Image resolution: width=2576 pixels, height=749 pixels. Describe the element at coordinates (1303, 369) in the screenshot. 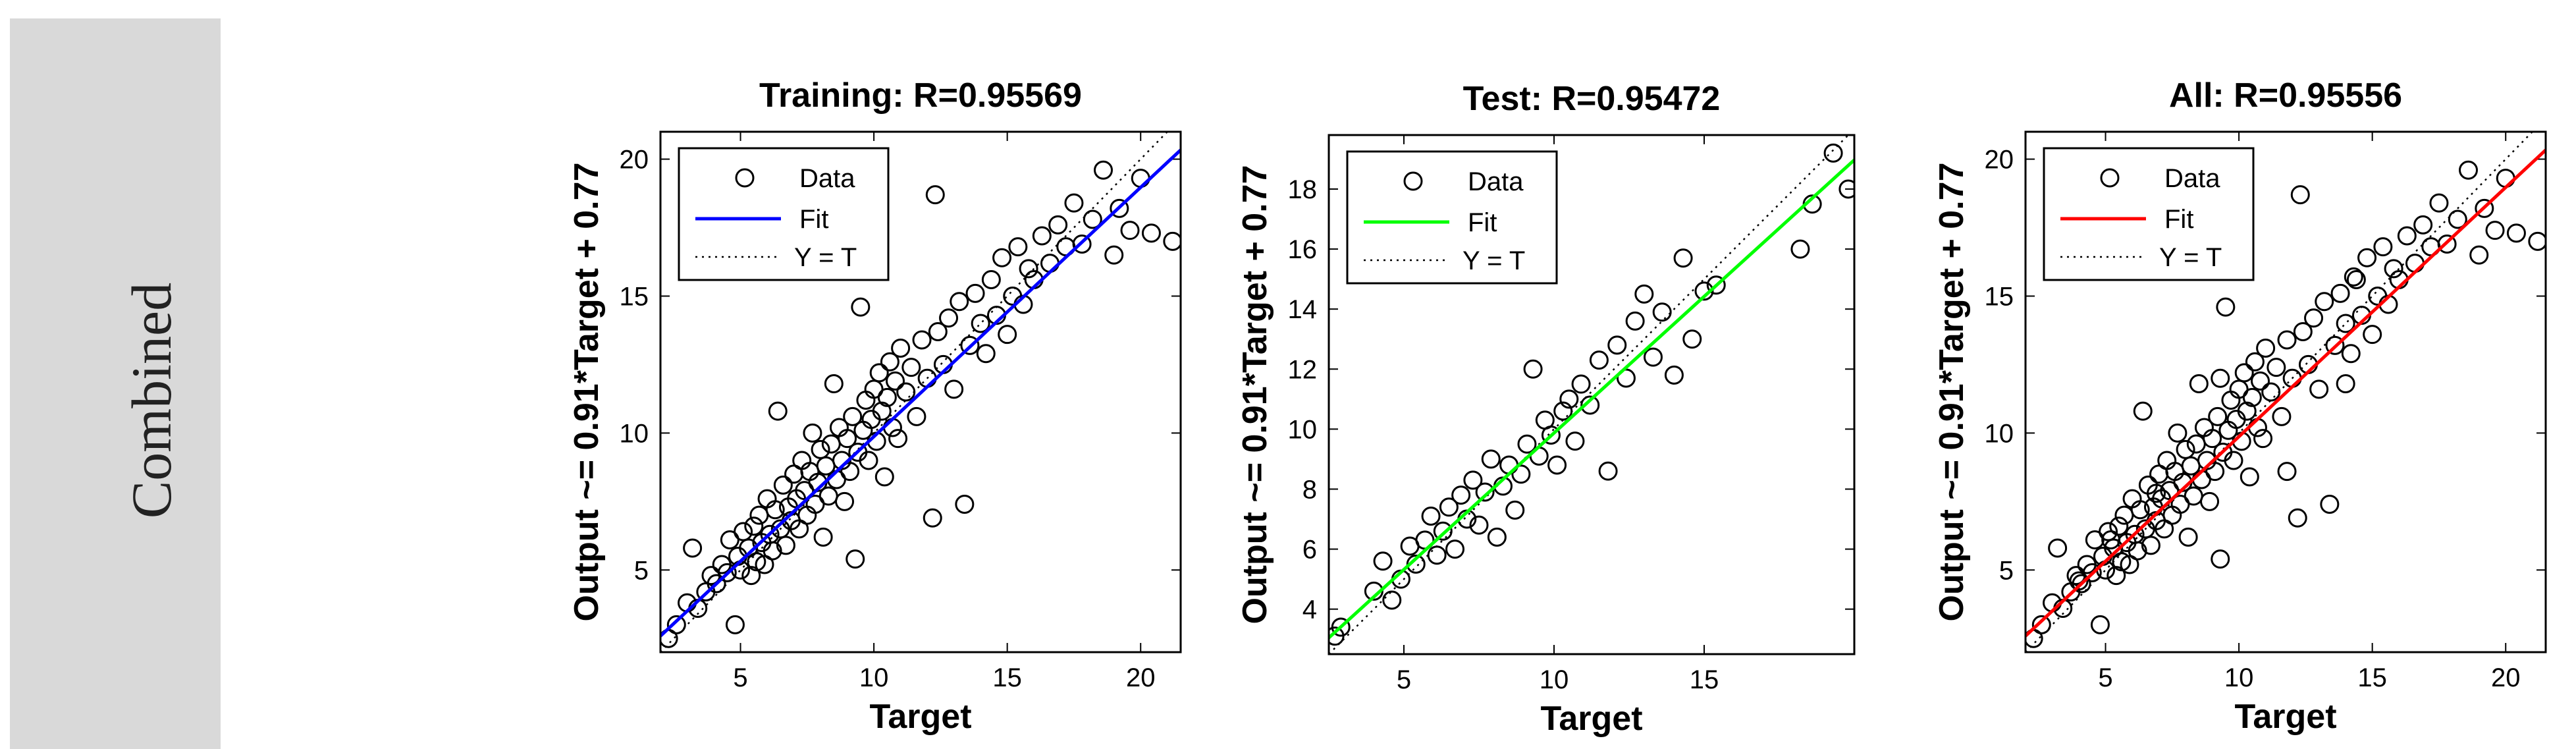

I see `y-tick-label: 12` at that location.